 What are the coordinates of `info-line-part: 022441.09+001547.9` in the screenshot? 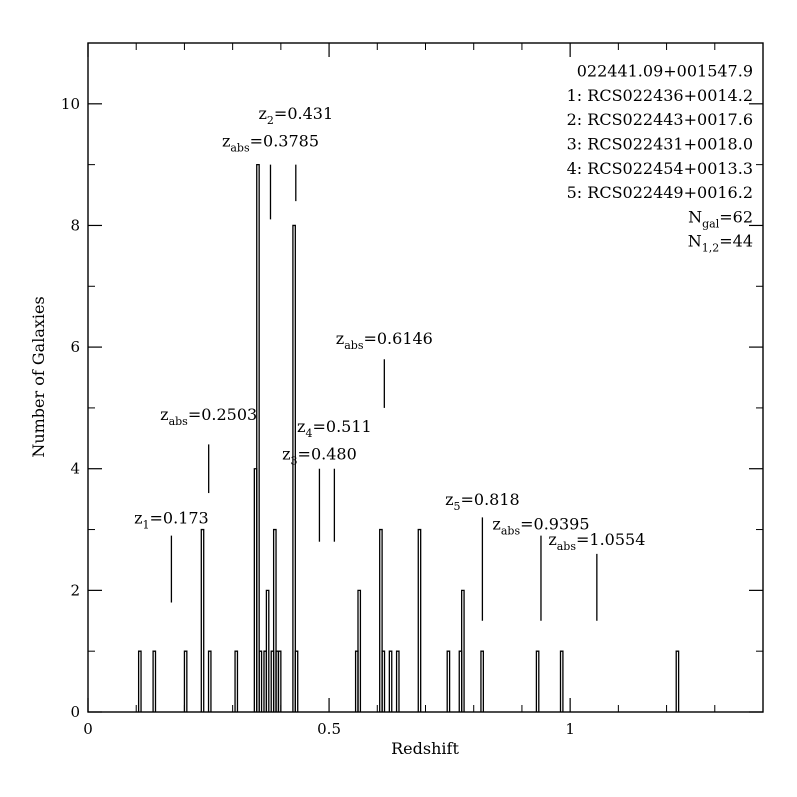 It's located at (665, 70).